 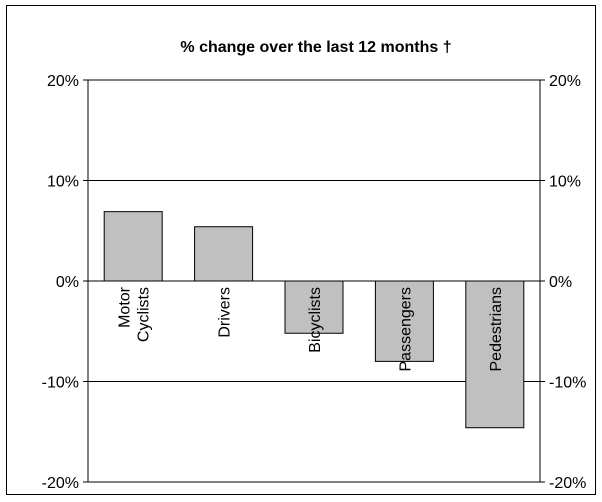 I want to click on y-tick-label-left: 0%, so click(x=67, y=282).